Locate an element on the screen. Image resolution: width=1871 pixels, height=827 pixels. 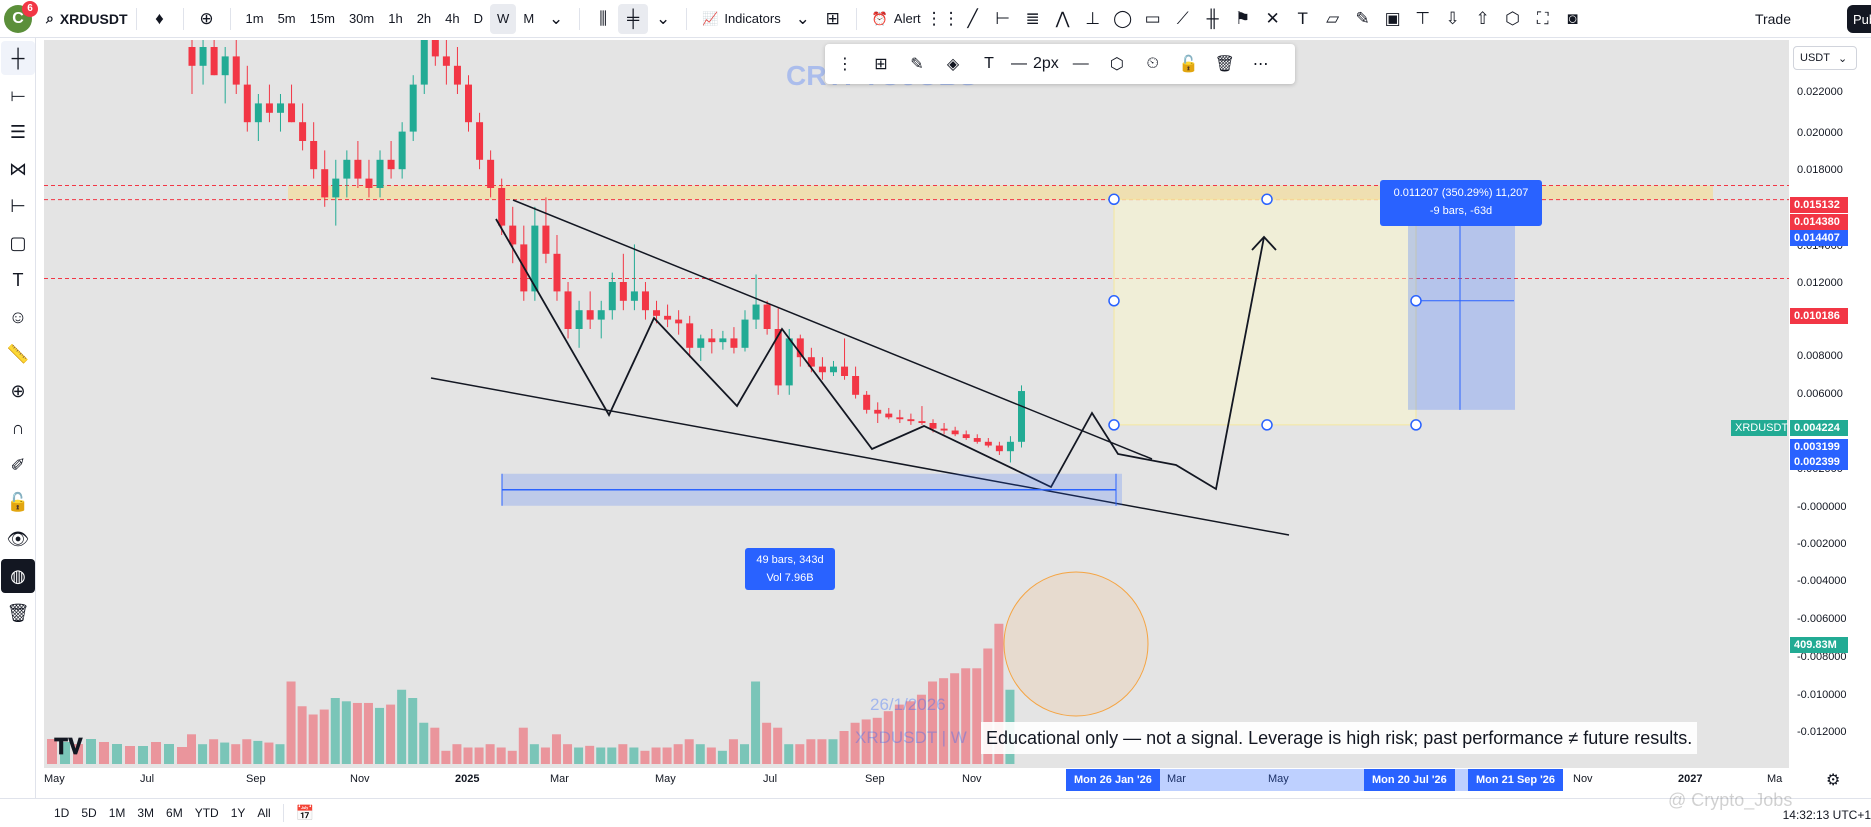
comment-icon: ▱ is located at coordinates (1333, 18).